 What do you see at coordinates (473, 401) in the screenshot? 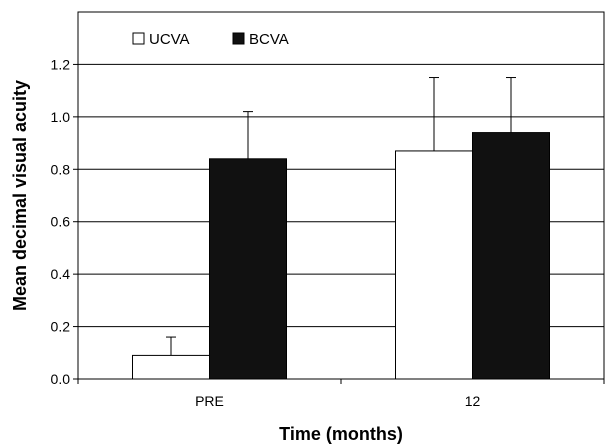
I see `x-tick-label: 12` at bounding box center [473, 401].